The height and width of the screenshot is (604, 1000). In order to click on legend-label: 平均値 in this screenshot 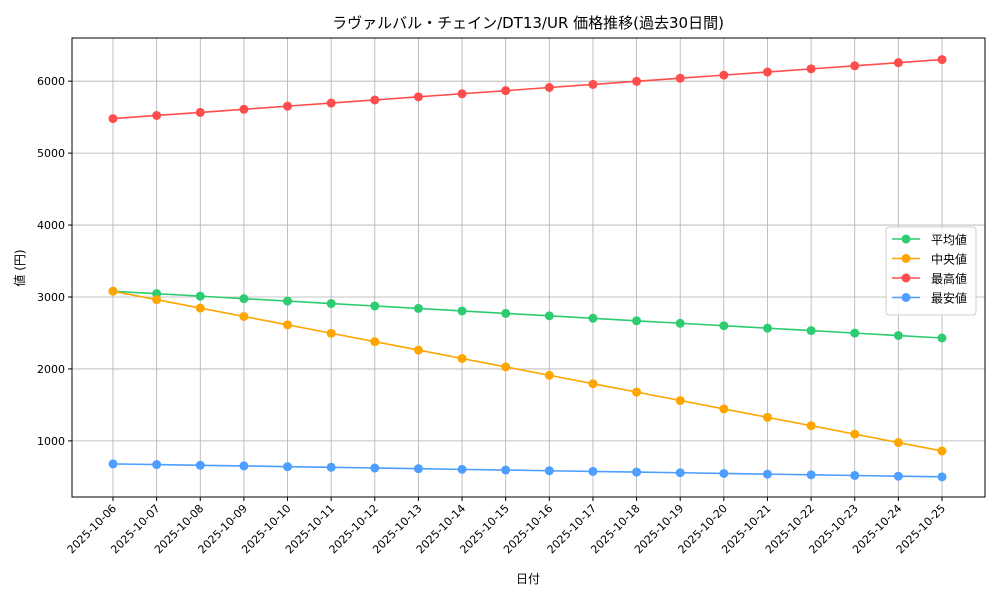, I will do `click(949, 239)`.